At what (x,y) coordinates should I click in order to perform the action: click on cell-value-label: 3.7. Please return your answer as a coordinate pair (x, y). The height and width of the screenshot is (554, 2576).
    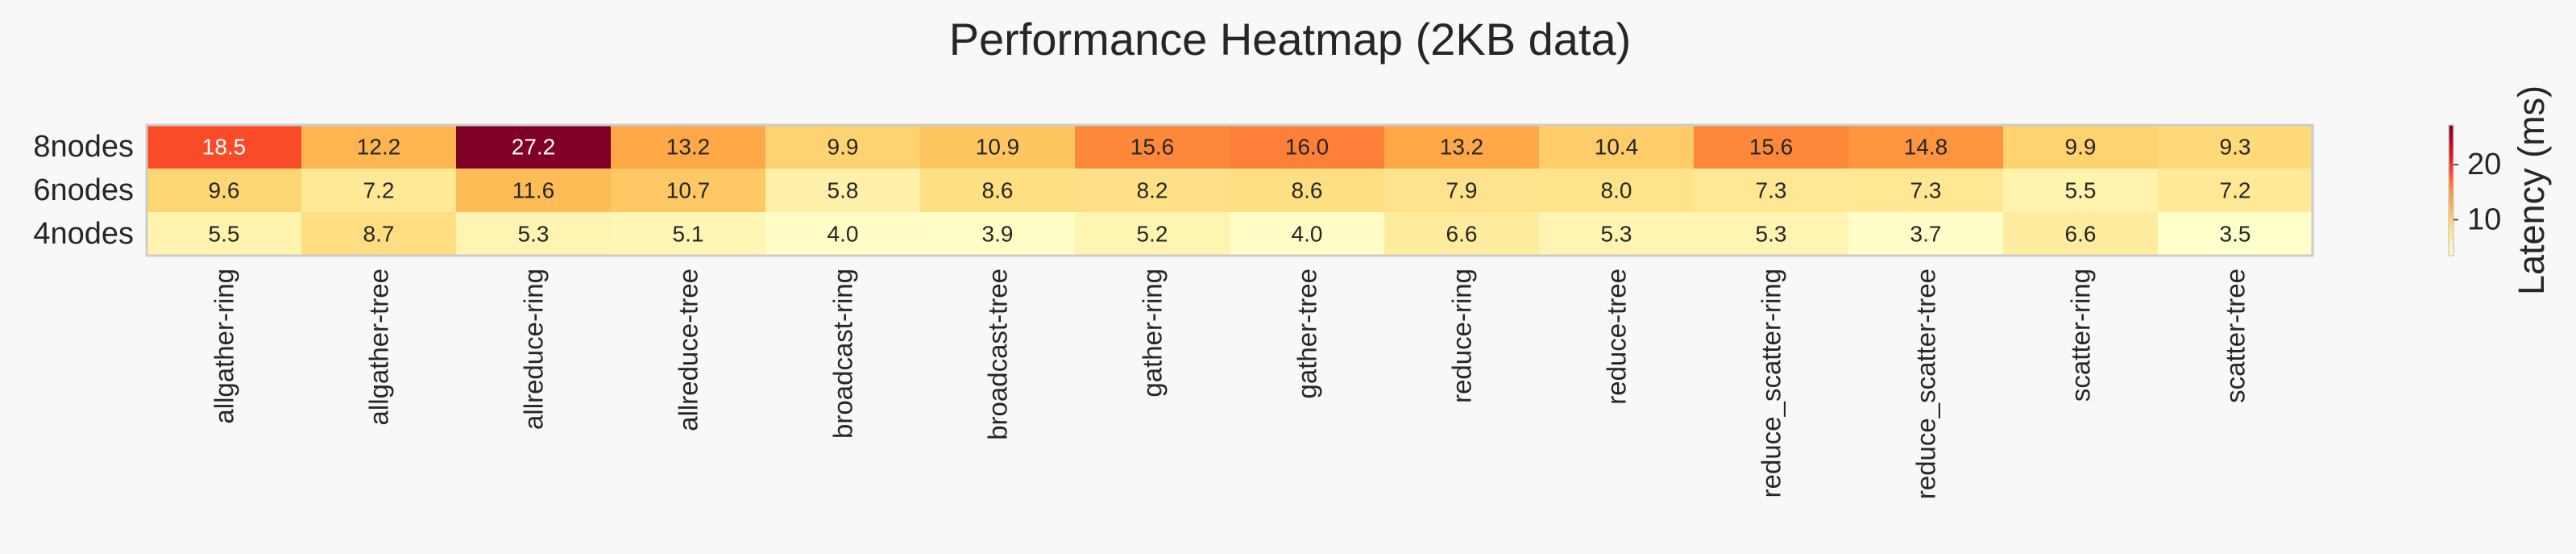
    Looking at the image, I should click on (1926, 235).